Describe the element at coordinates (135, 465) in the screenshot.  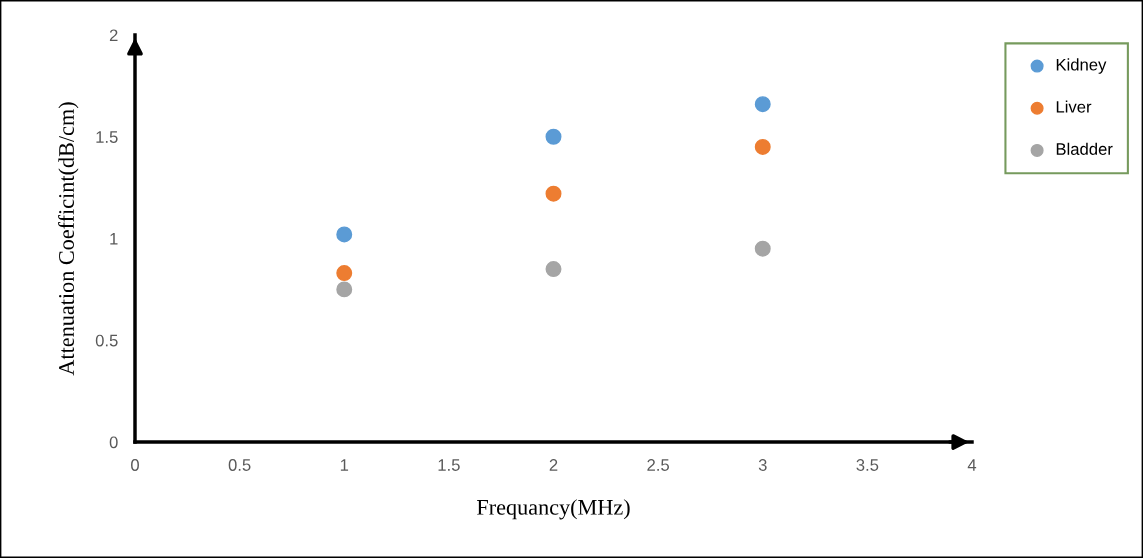
I see `x-tick-label: 0` at that location.